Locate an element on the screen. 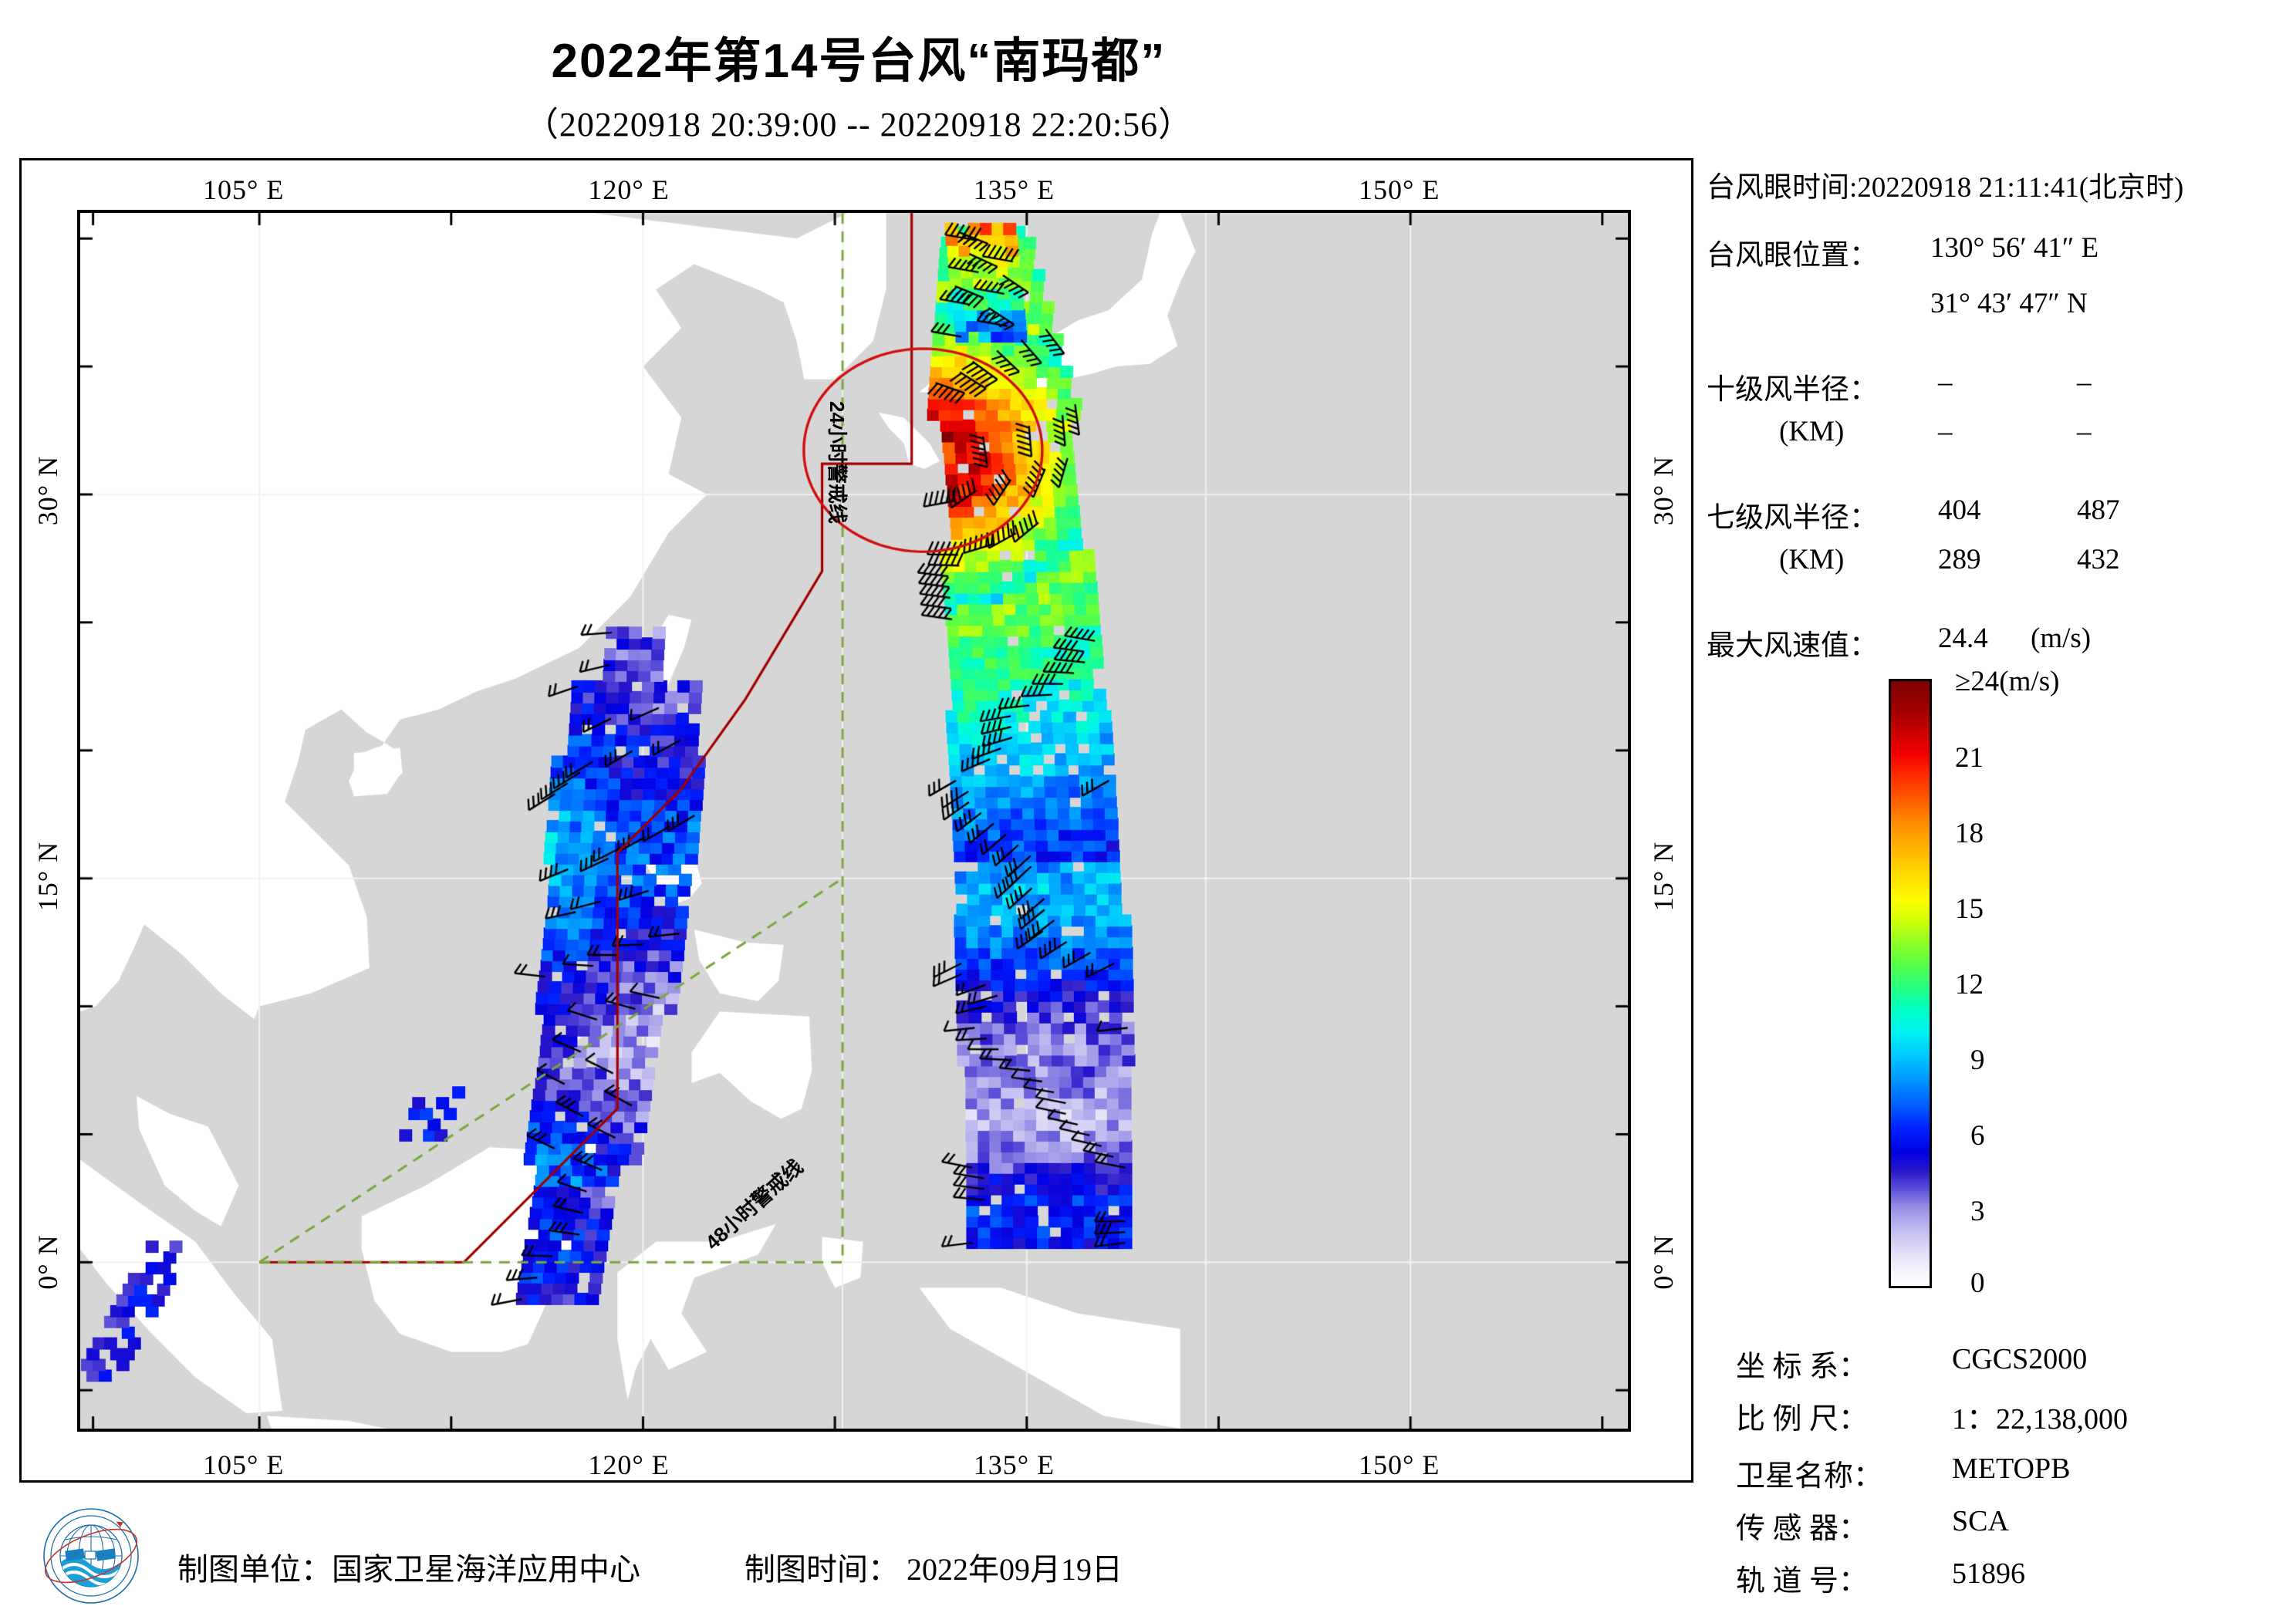 This screenshot has width=2296, height=1623. colorbar-tick-24: ≥24(m/s) is located at coordinates (2007, 681).